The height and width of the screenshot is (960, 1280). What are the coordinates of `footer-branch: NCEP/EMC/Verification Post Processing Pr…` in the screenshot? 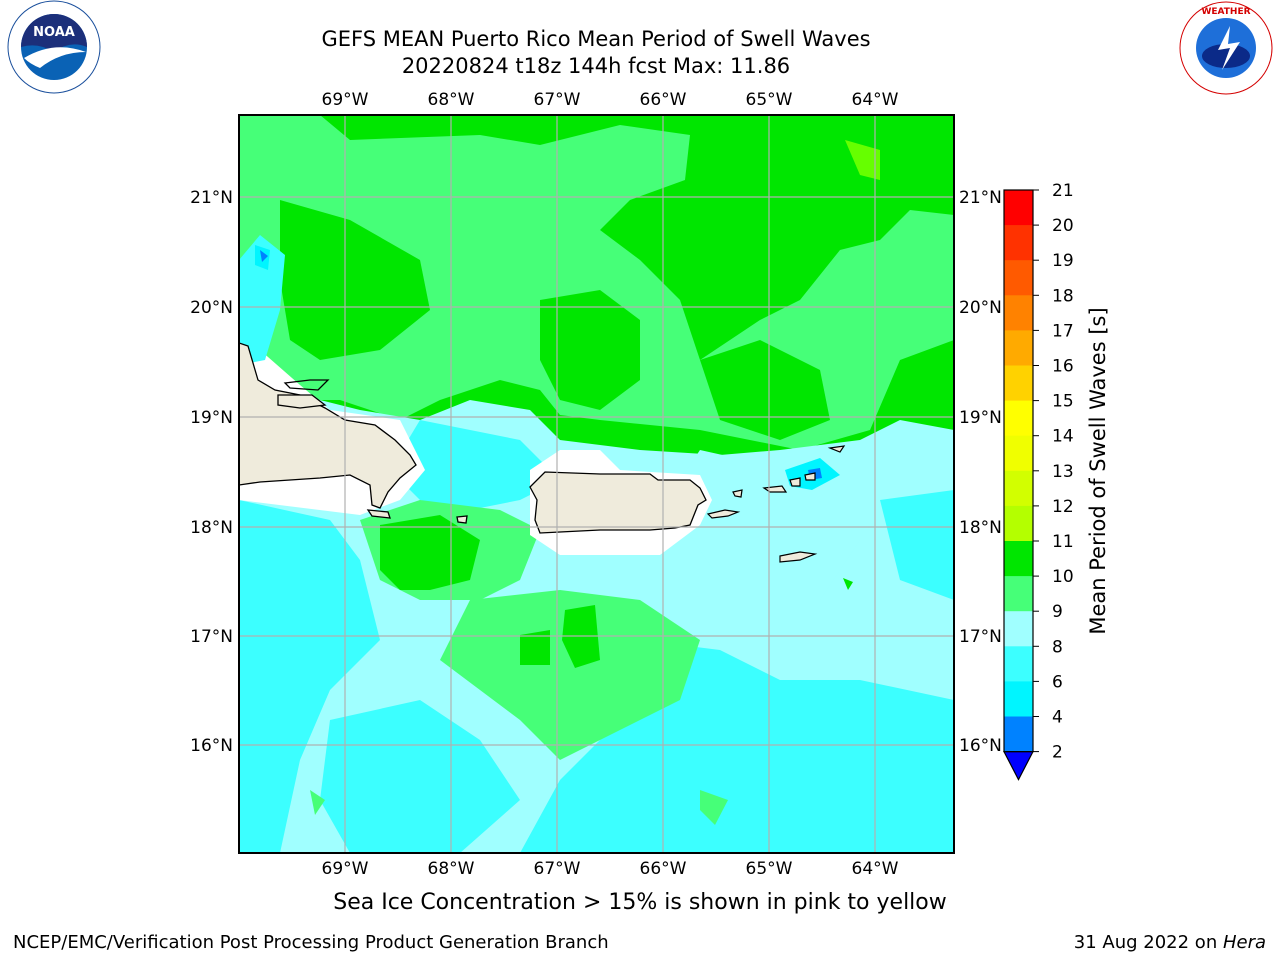 It's located at (311, 942).